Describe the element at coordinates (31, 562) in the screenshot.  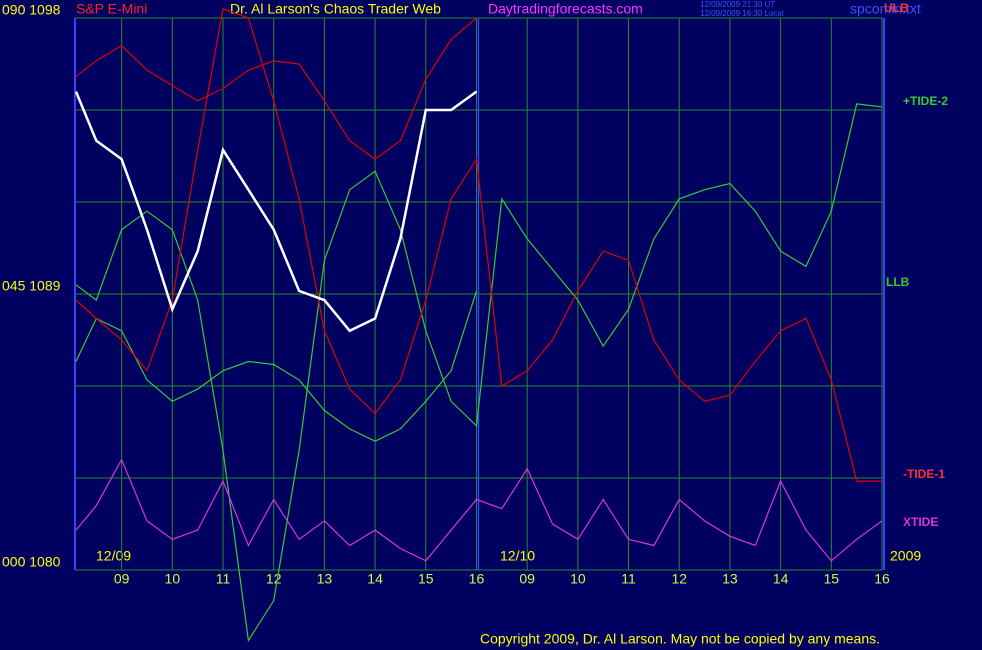
I see `y-tick-label: 000 1080` at that location.